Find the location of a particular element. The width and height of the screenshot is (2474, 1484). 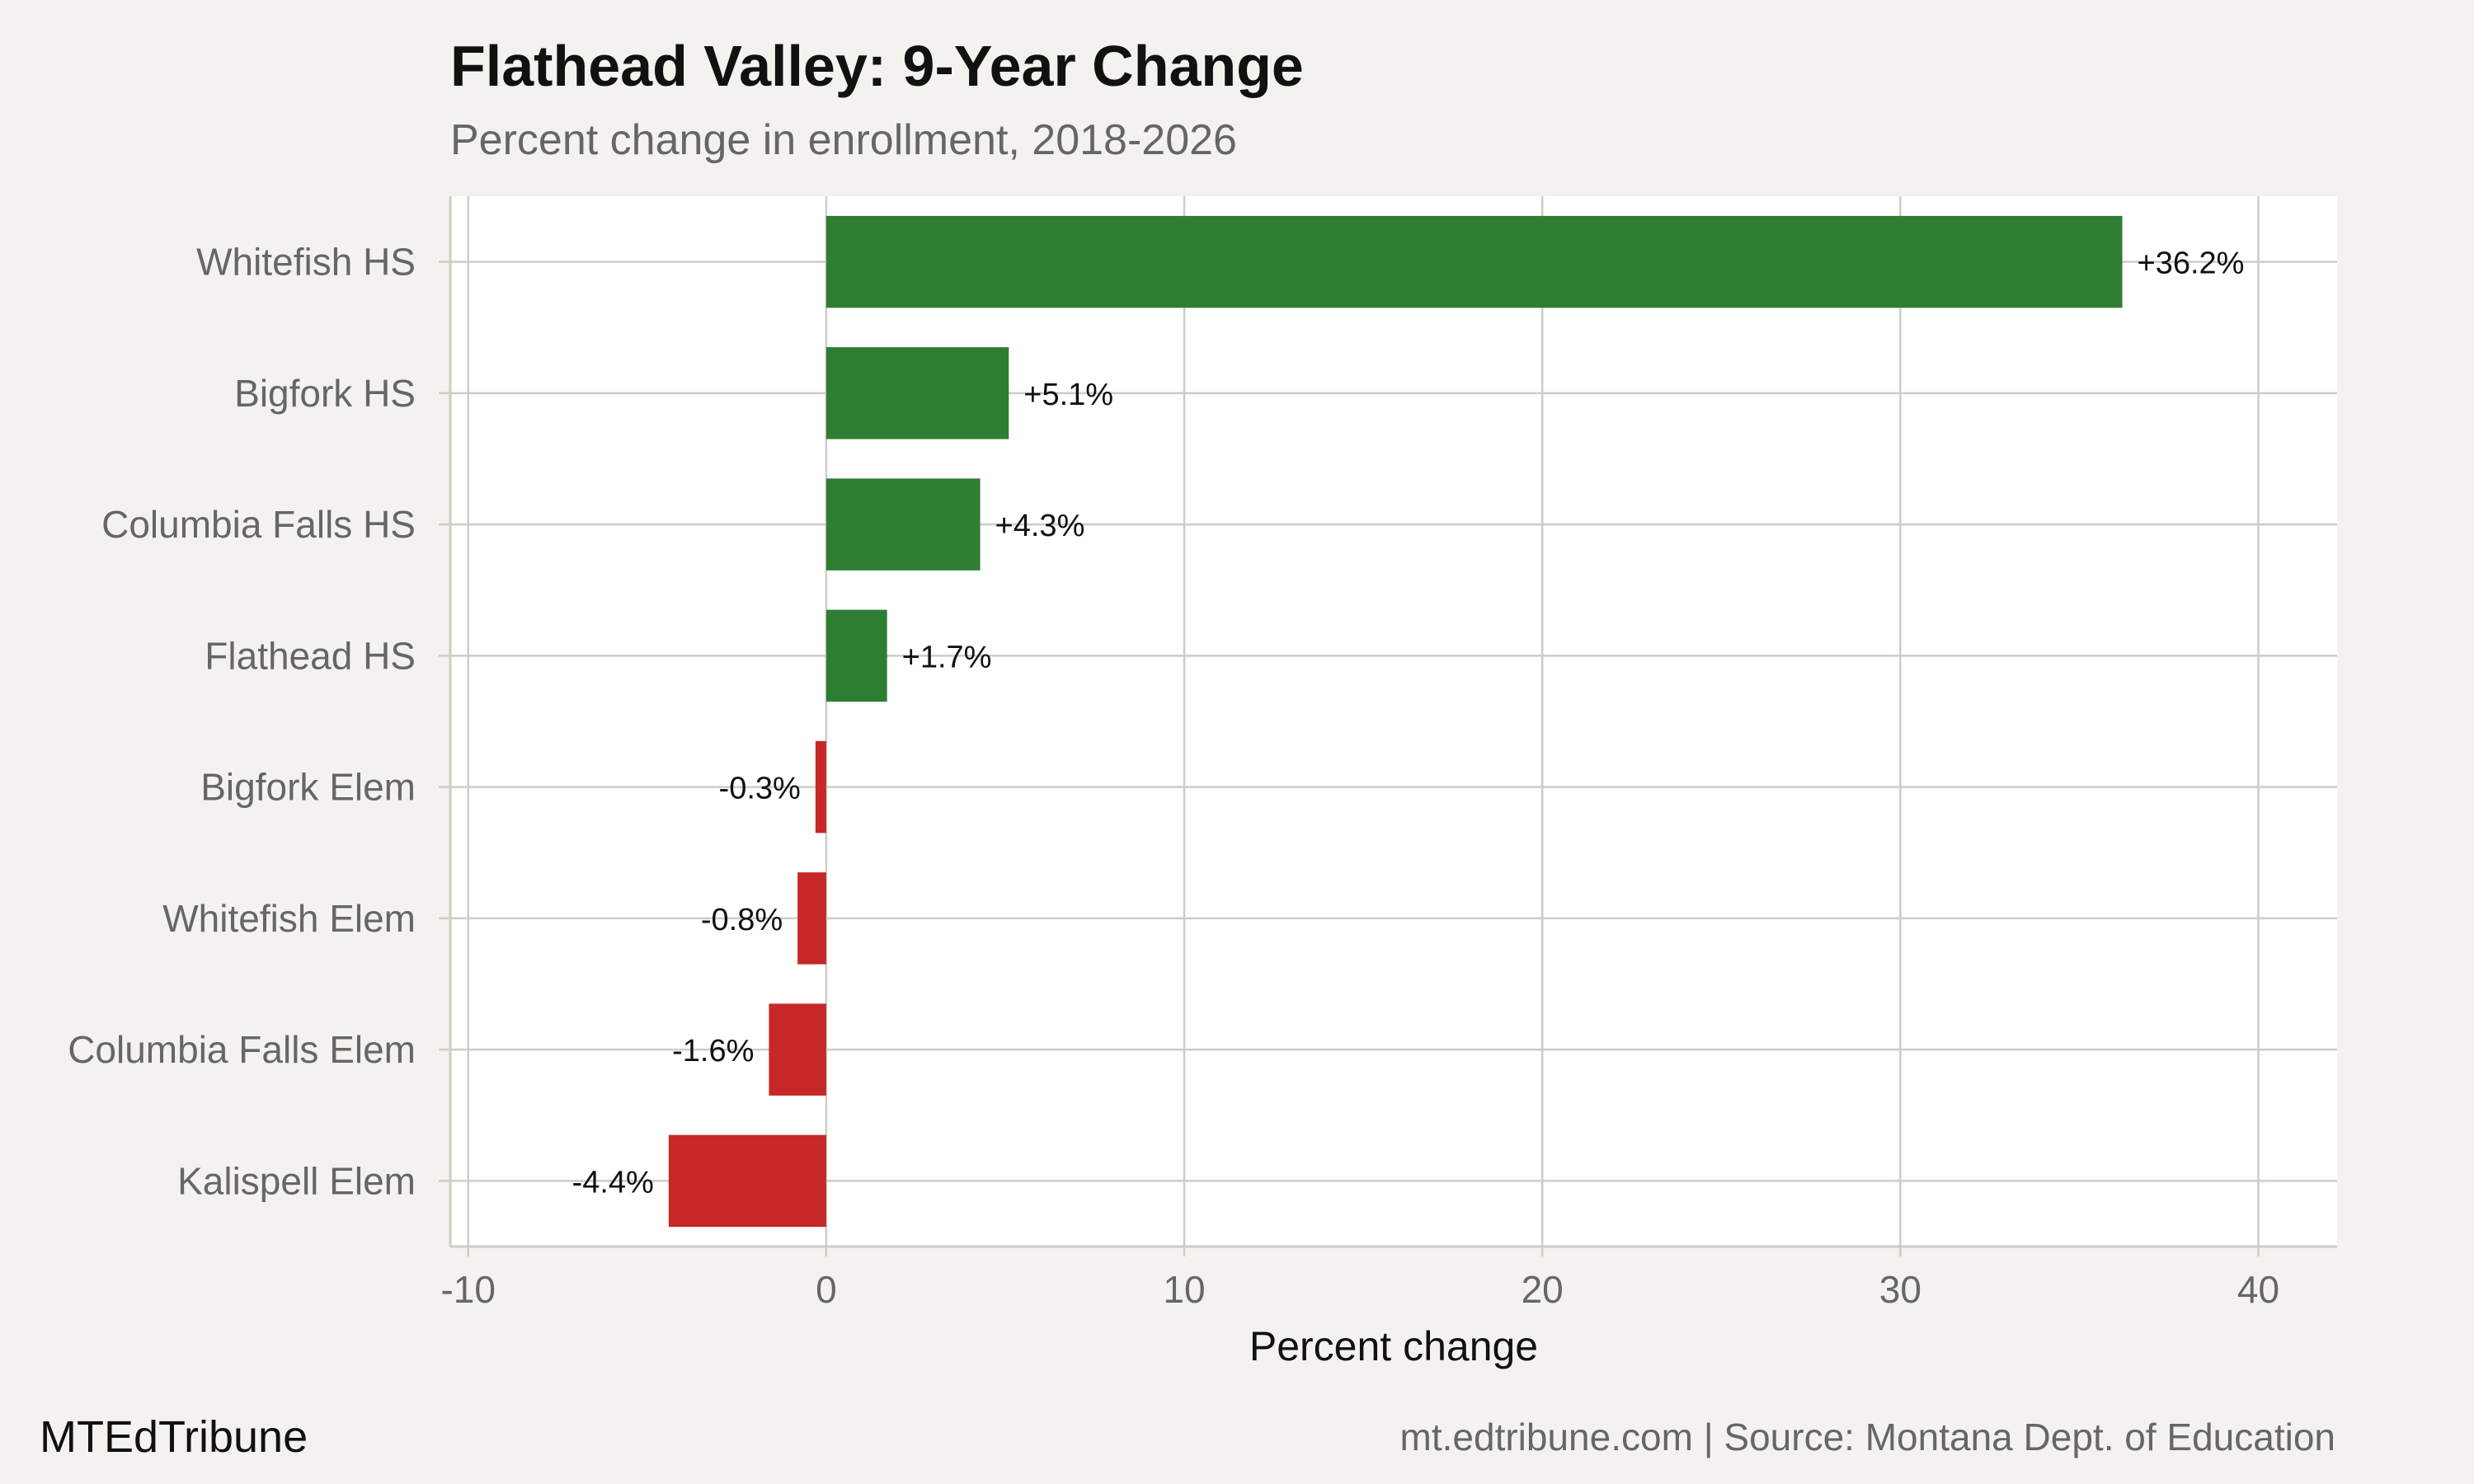

data-label: -4.4% is located at coordinates (613, 1182).